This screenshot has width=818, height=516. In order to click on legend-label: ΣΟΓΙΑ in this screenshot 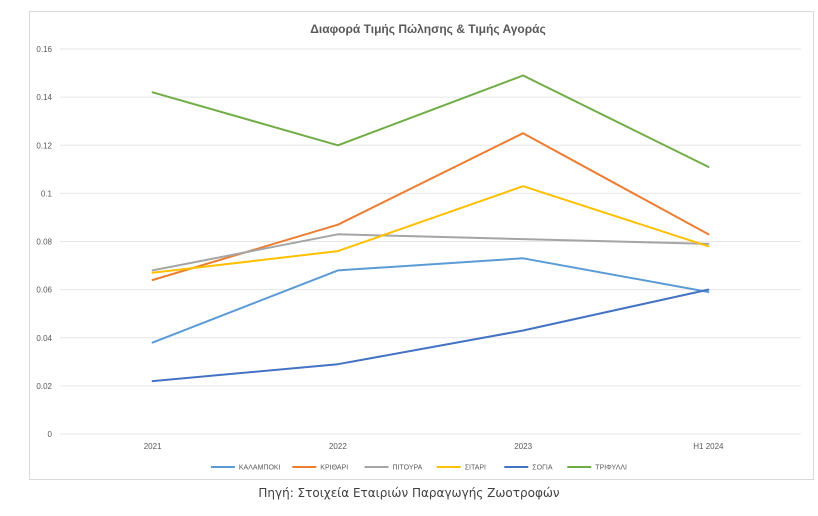, I will do `click(542, 468)`.